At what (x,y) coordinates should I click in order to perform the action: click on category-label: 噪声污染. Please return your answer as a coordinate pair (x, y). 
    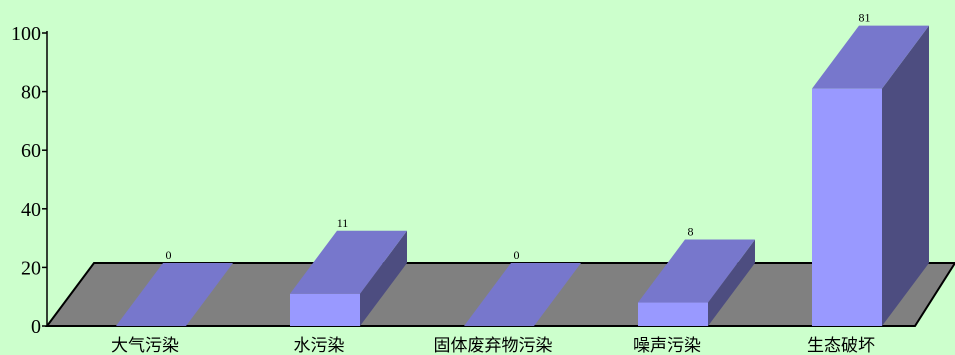
    Looking at the image, I should click on (667, 345).